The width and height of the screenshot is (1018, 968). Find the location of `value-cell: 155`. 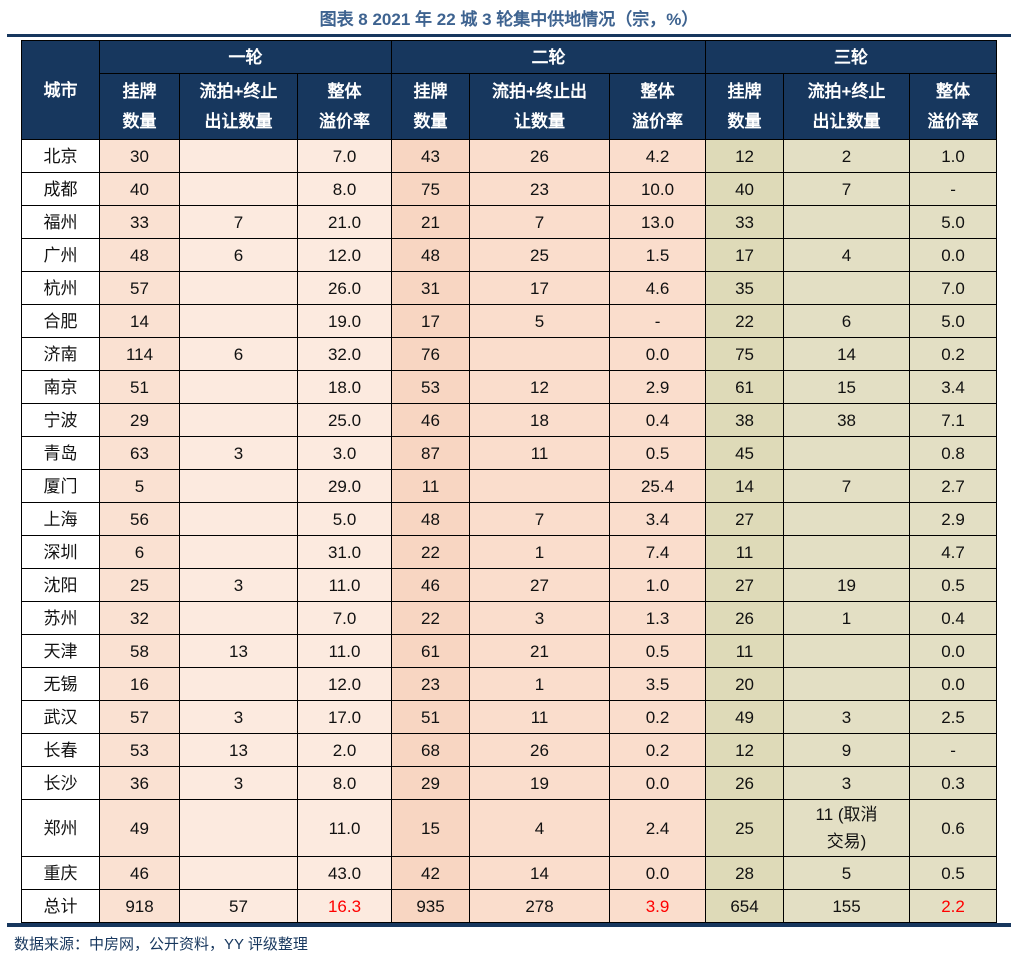

value-cell: 155 is located at coordinates (847, 906).